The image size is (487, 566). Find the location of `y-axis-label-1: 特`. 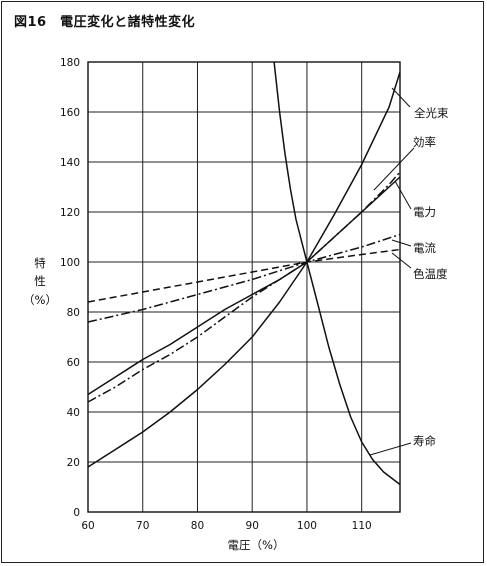

y-axis-label-1: 特 is located at coordinates (40, 263).